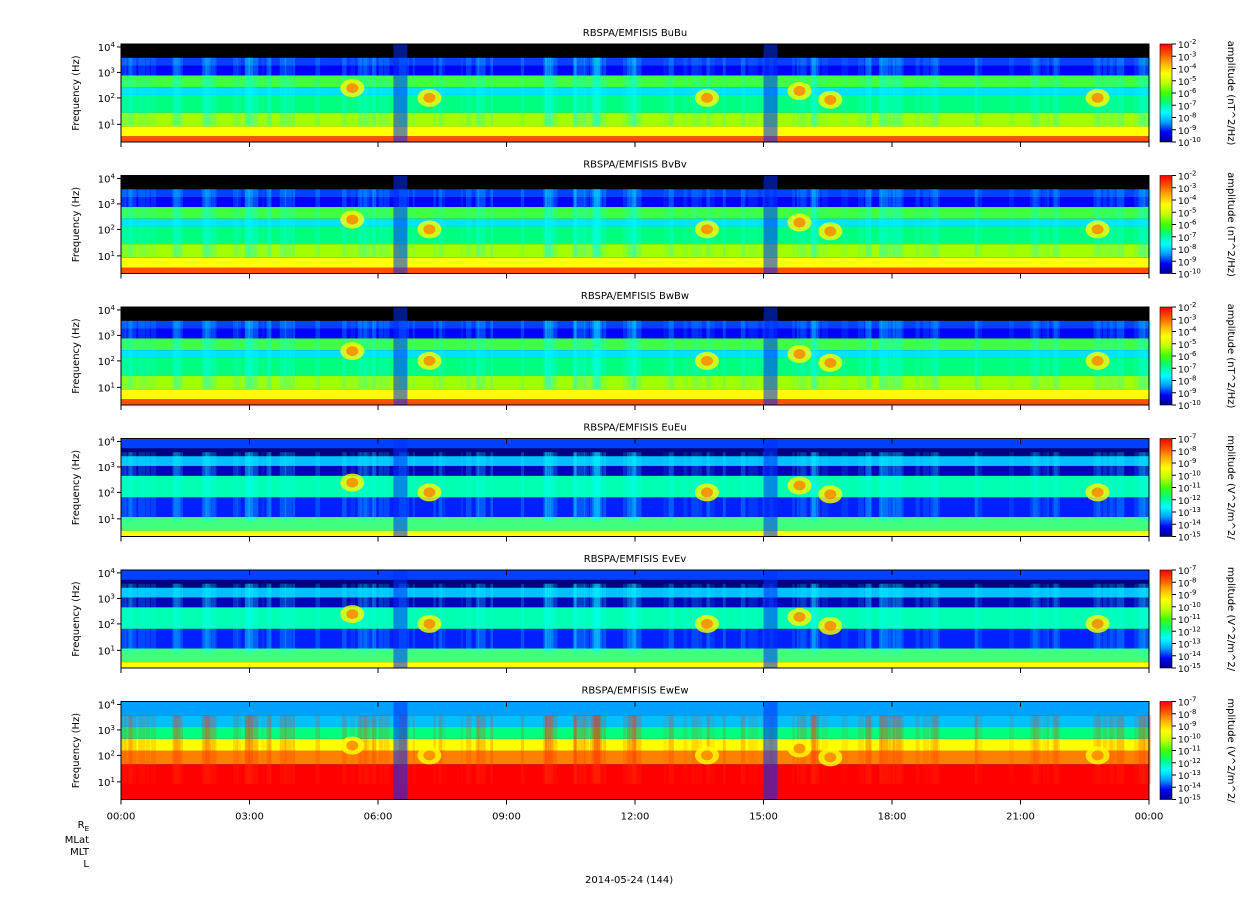 The height and width of the screenshot is (899, 1248). I want to click on x-tick-label: 03:00, so click(249, 817).